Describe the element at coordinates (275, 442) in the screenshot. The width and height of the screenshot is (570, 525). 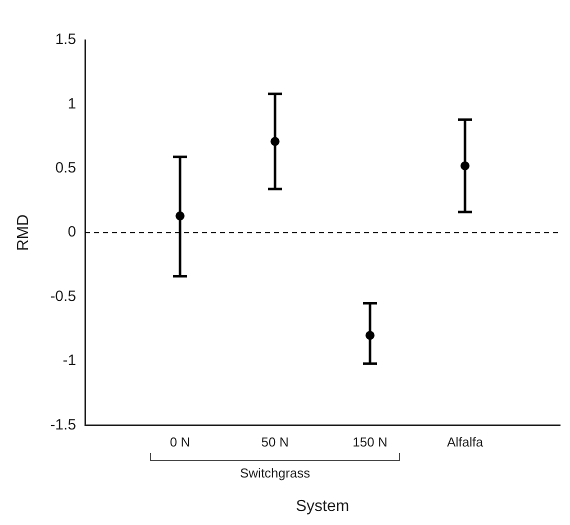
I see `x-tick-label: 50 N` at that location.